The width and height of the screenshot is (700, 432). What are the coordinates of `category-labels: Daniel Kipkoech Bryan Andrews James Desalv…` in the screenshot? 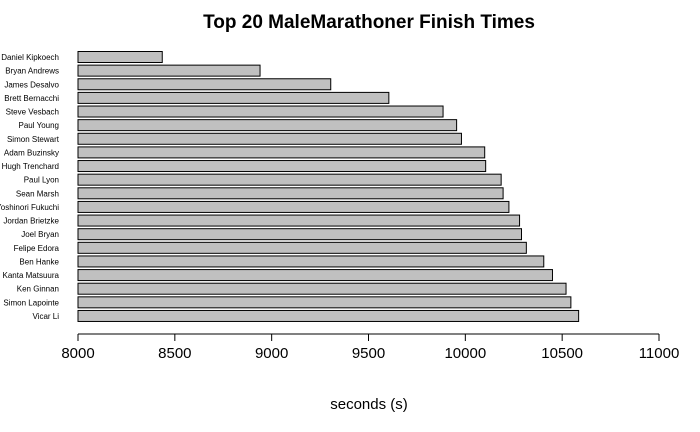 It's located at (30, 187).